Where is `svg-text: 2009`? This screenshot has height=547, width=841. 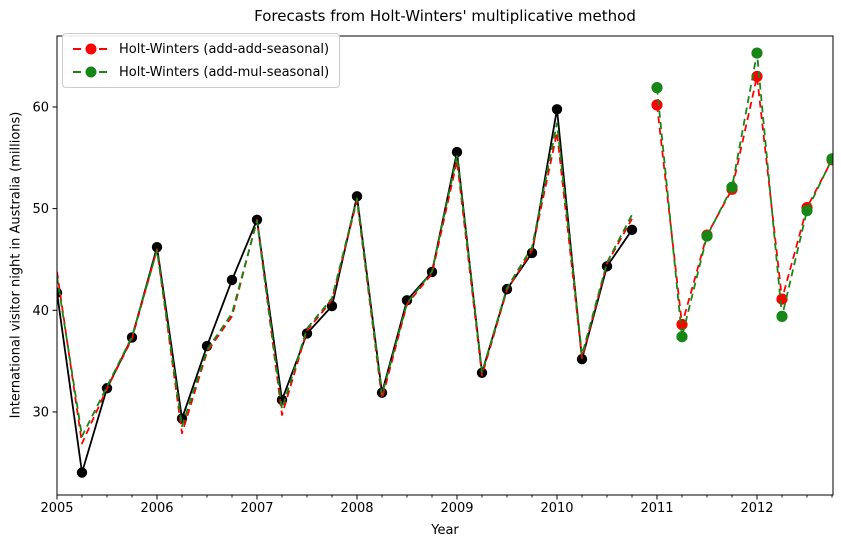 svg-text: 2009 is located at coordinates (456, 508).